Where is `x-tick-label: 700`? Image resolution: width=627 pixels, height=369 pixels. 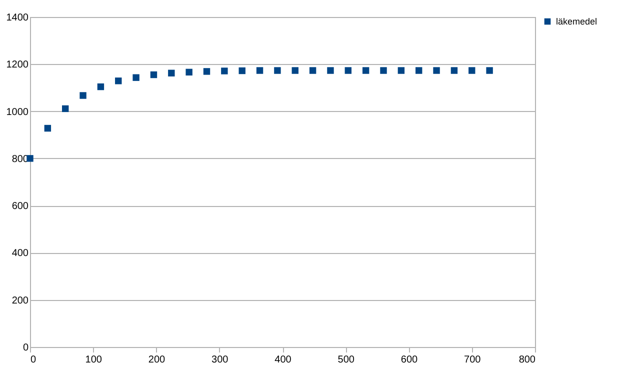 x-tick-label: 700 is located at coordinates (473, 360).